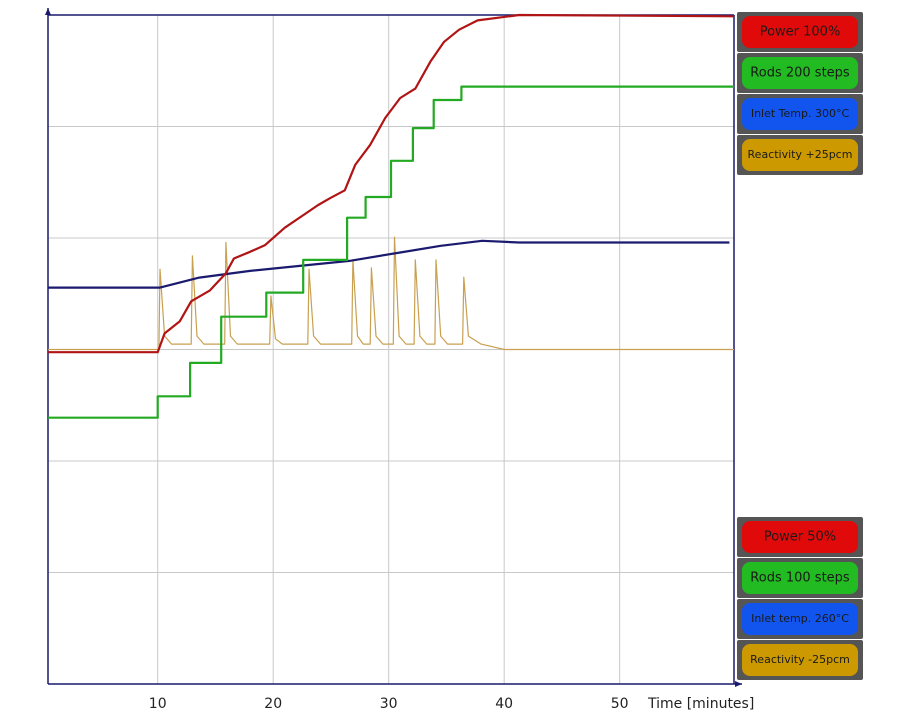 This screenshot has width=900, height=720. I want to click on x-axis-arrow, so click(738, 684).